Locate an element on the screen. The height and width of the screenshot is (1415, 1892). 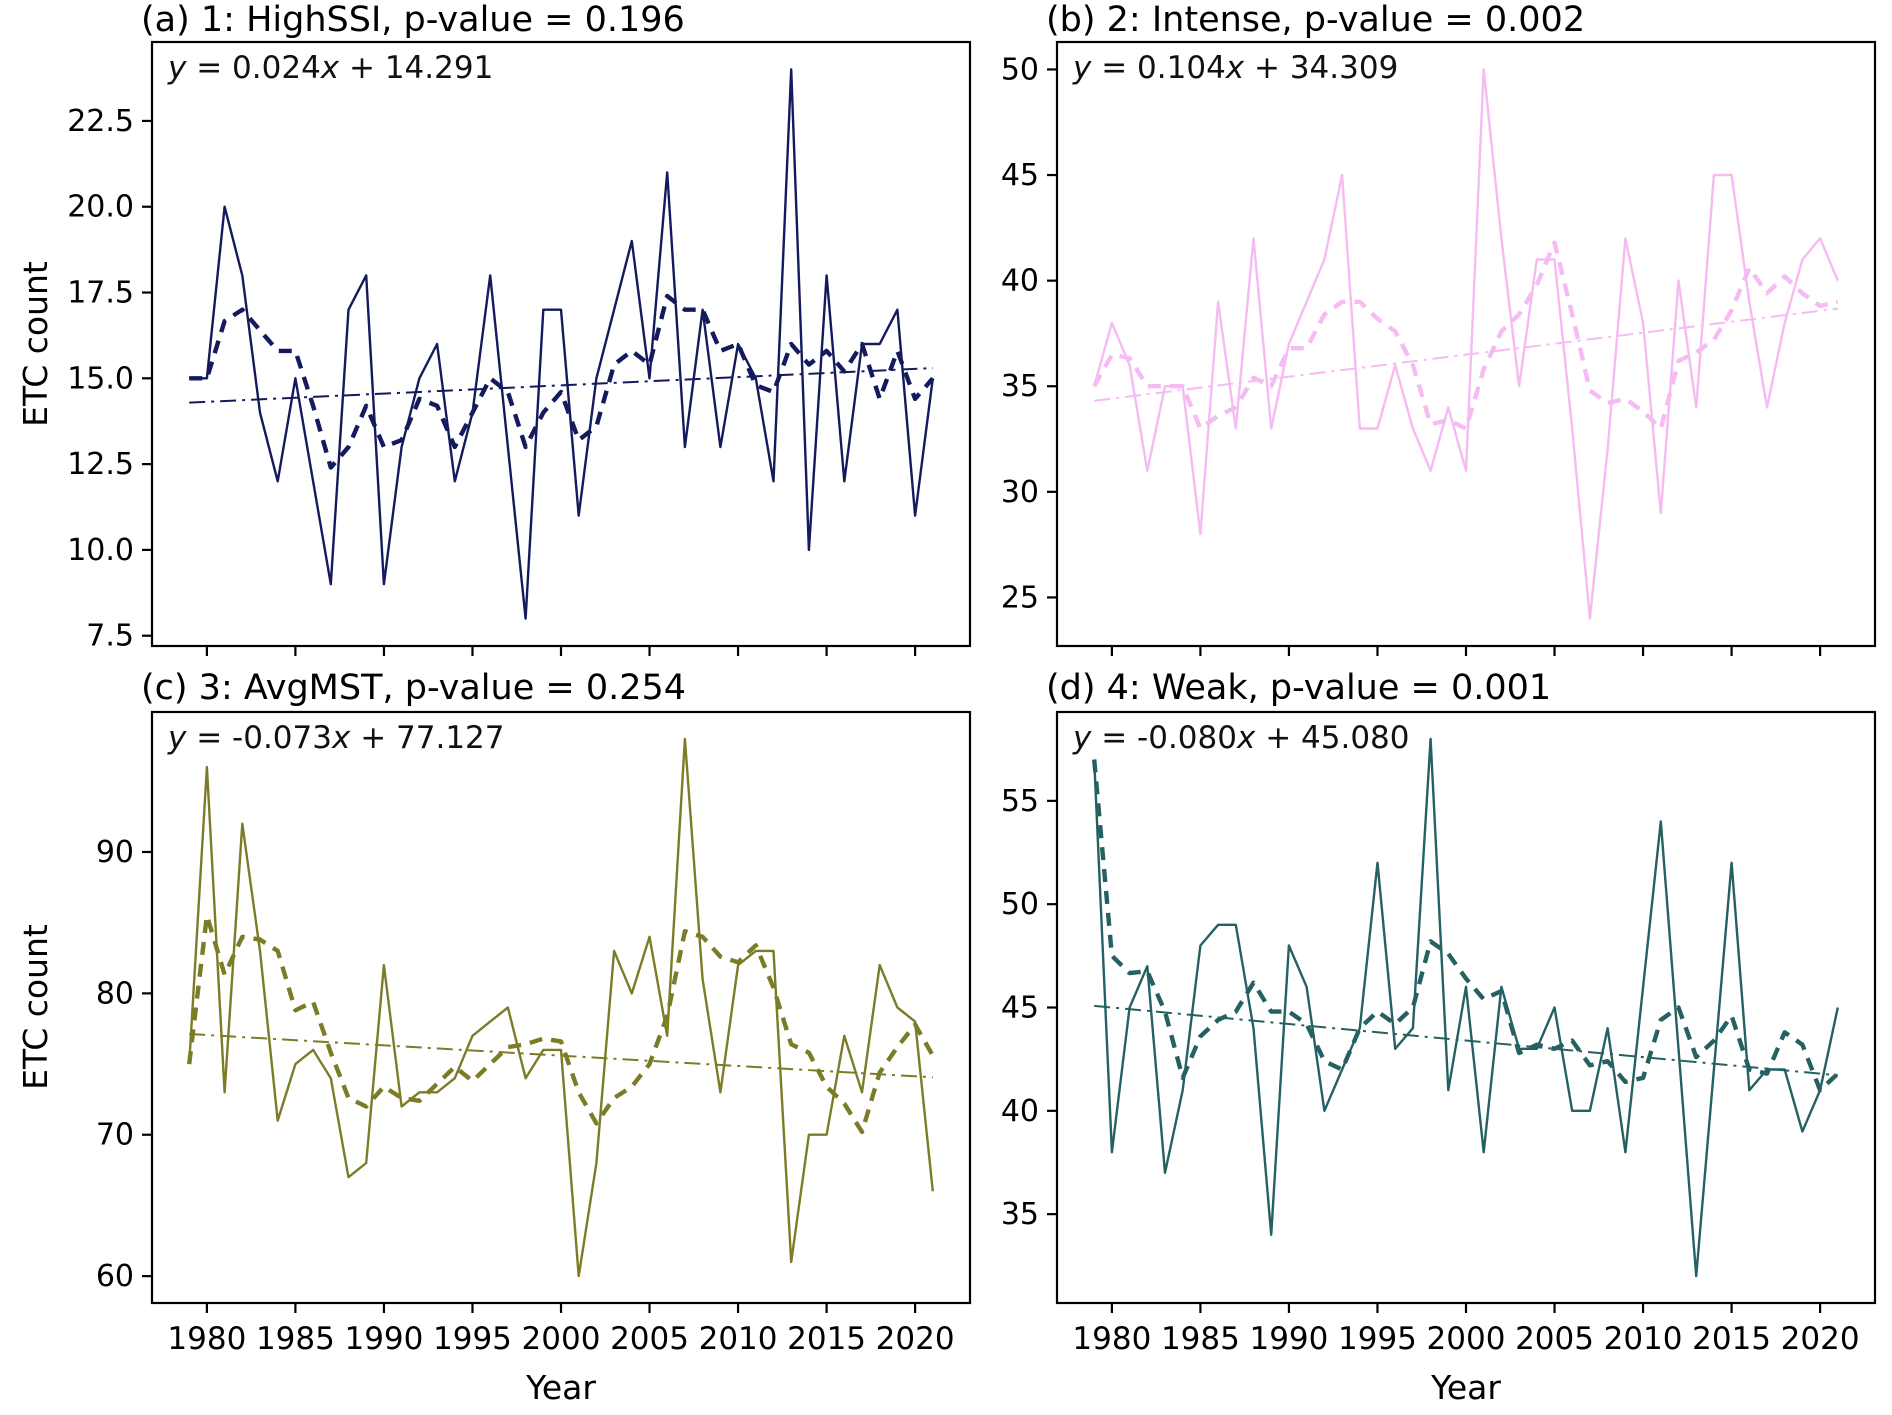
y-tick-label: 55 is located at coordinates (1020, 801).